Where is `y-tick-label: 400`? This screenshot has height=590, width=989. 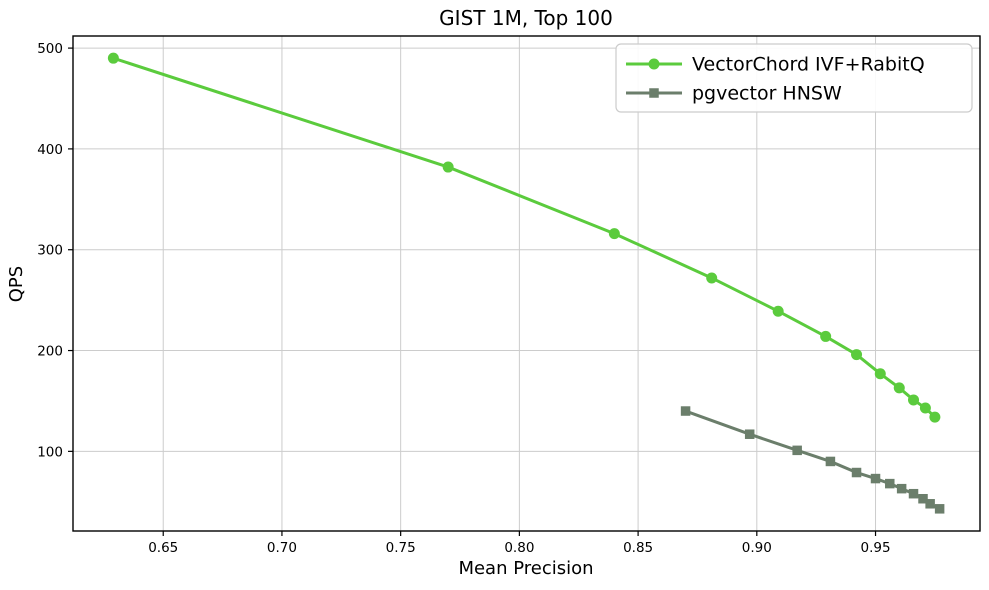
y-tick-label: 400 is located at coordinates (50, 150).